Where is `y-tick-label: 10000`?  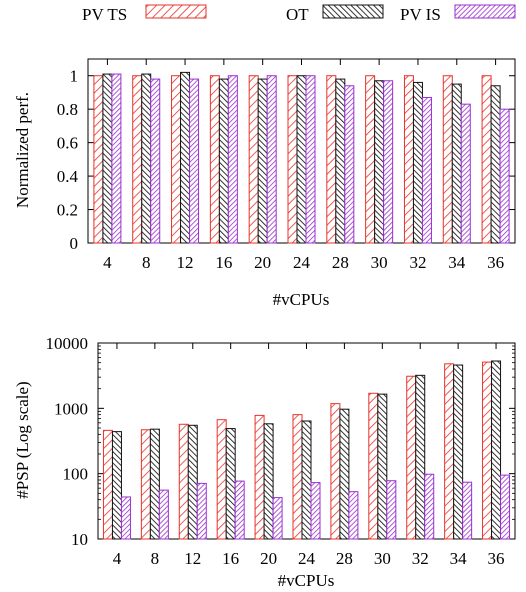 y-tick-label: 10000 is located at coordinates (67, 343).